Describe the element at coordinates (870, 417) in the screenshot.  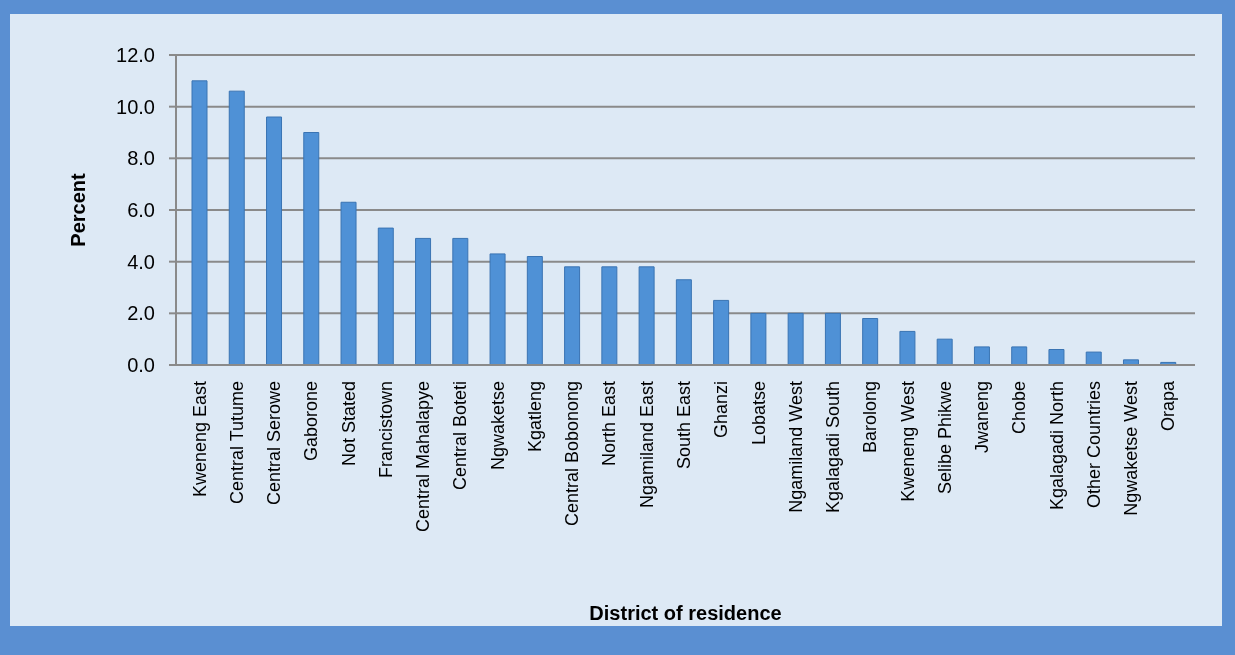
I see `x-tick-label: Barolong` at that location.